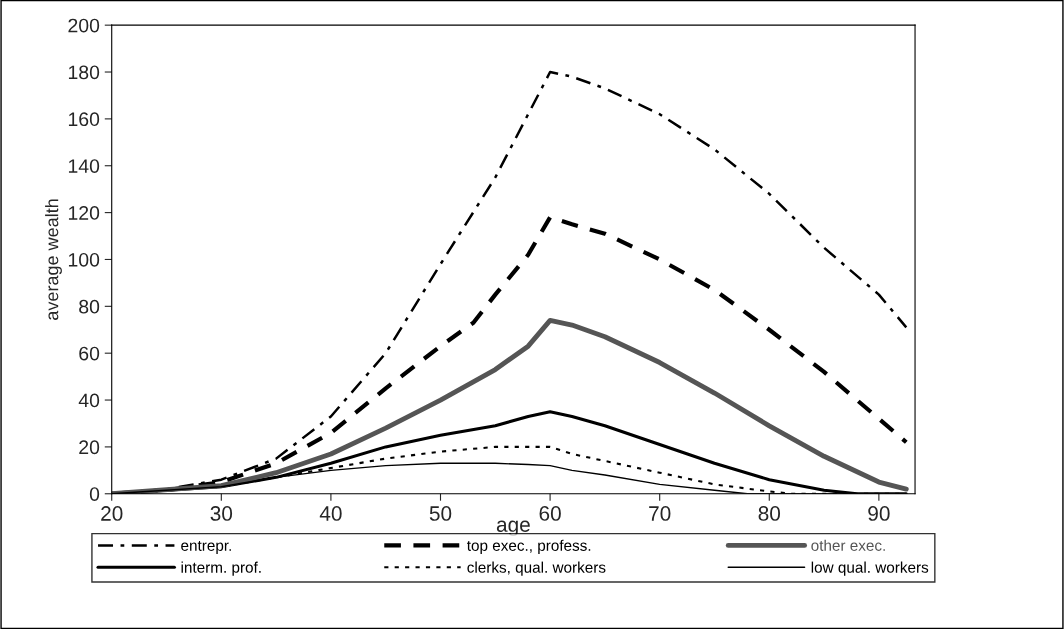 The height and width of the screenshot is (629, 1064). Describe the element at coordinates (53, 259) in the screenshot. I see `y-axis-title: average wealth` at that location.